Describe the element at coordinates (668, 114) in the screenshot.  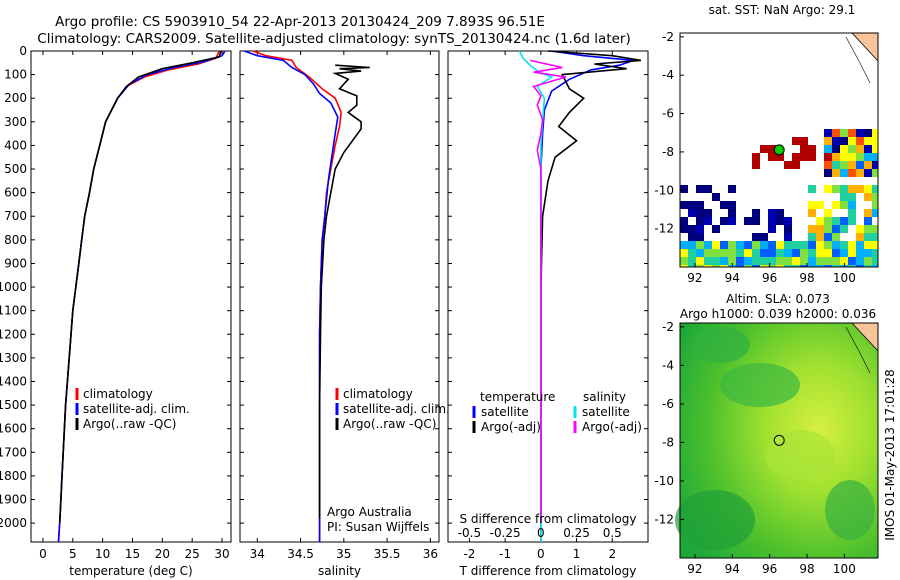
I see `sst_map-ytick-label: -6` at that location.